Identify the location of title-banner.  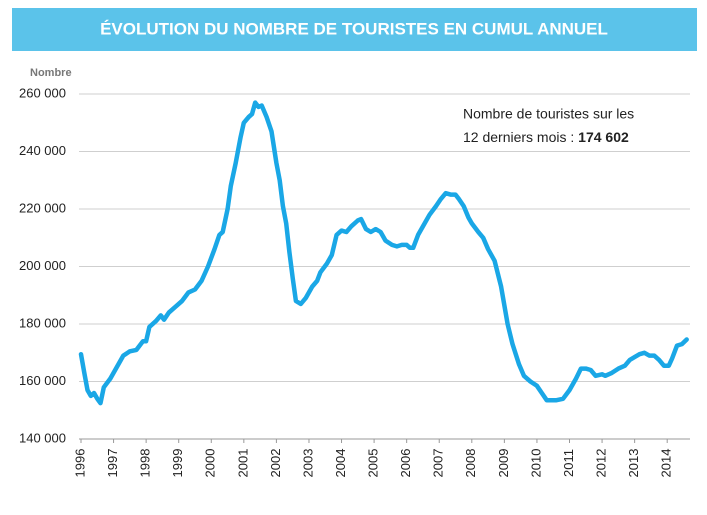
(354, 29).